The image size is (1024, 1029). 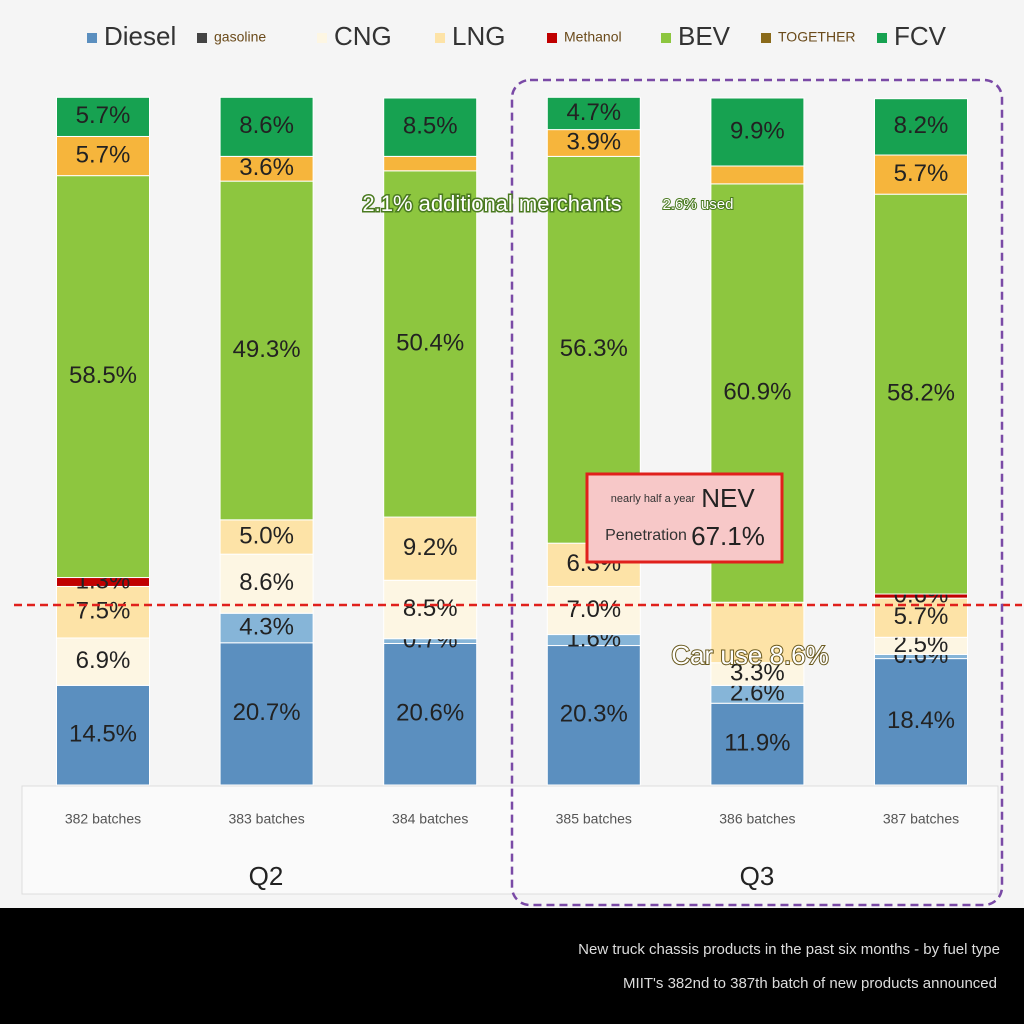 I want to click on data-label: 56.3%, so click(x=594, y=348).